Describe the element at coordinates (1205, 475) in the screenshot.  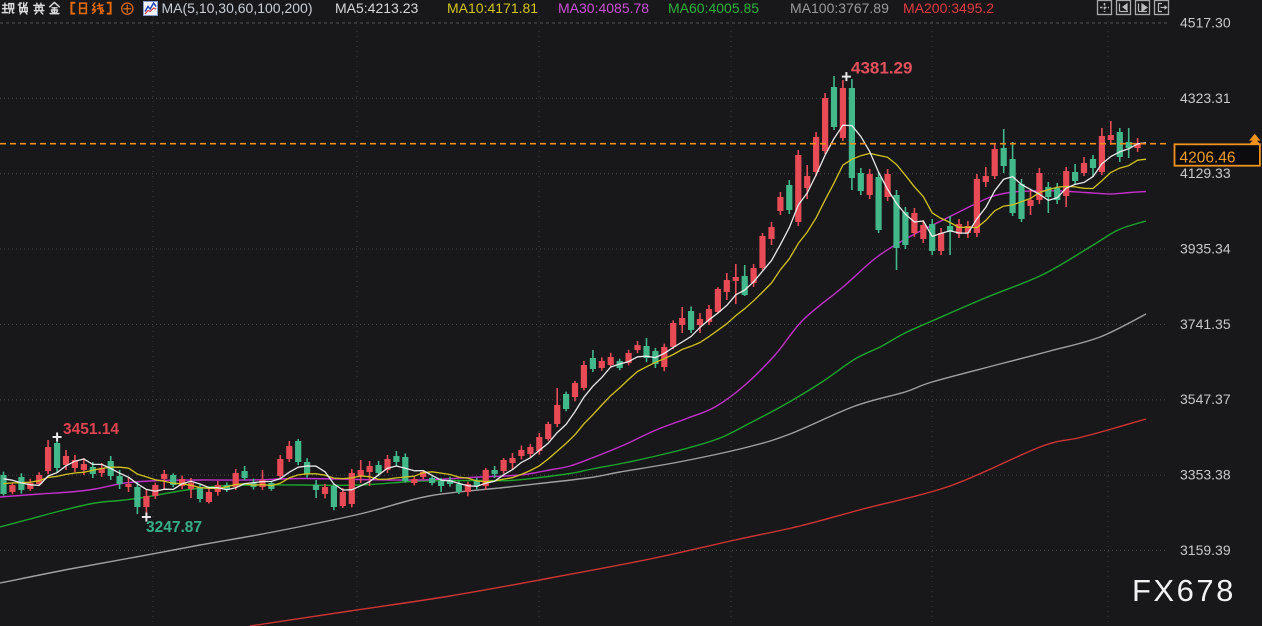
I see `svg-text: 3353.38` at that location.